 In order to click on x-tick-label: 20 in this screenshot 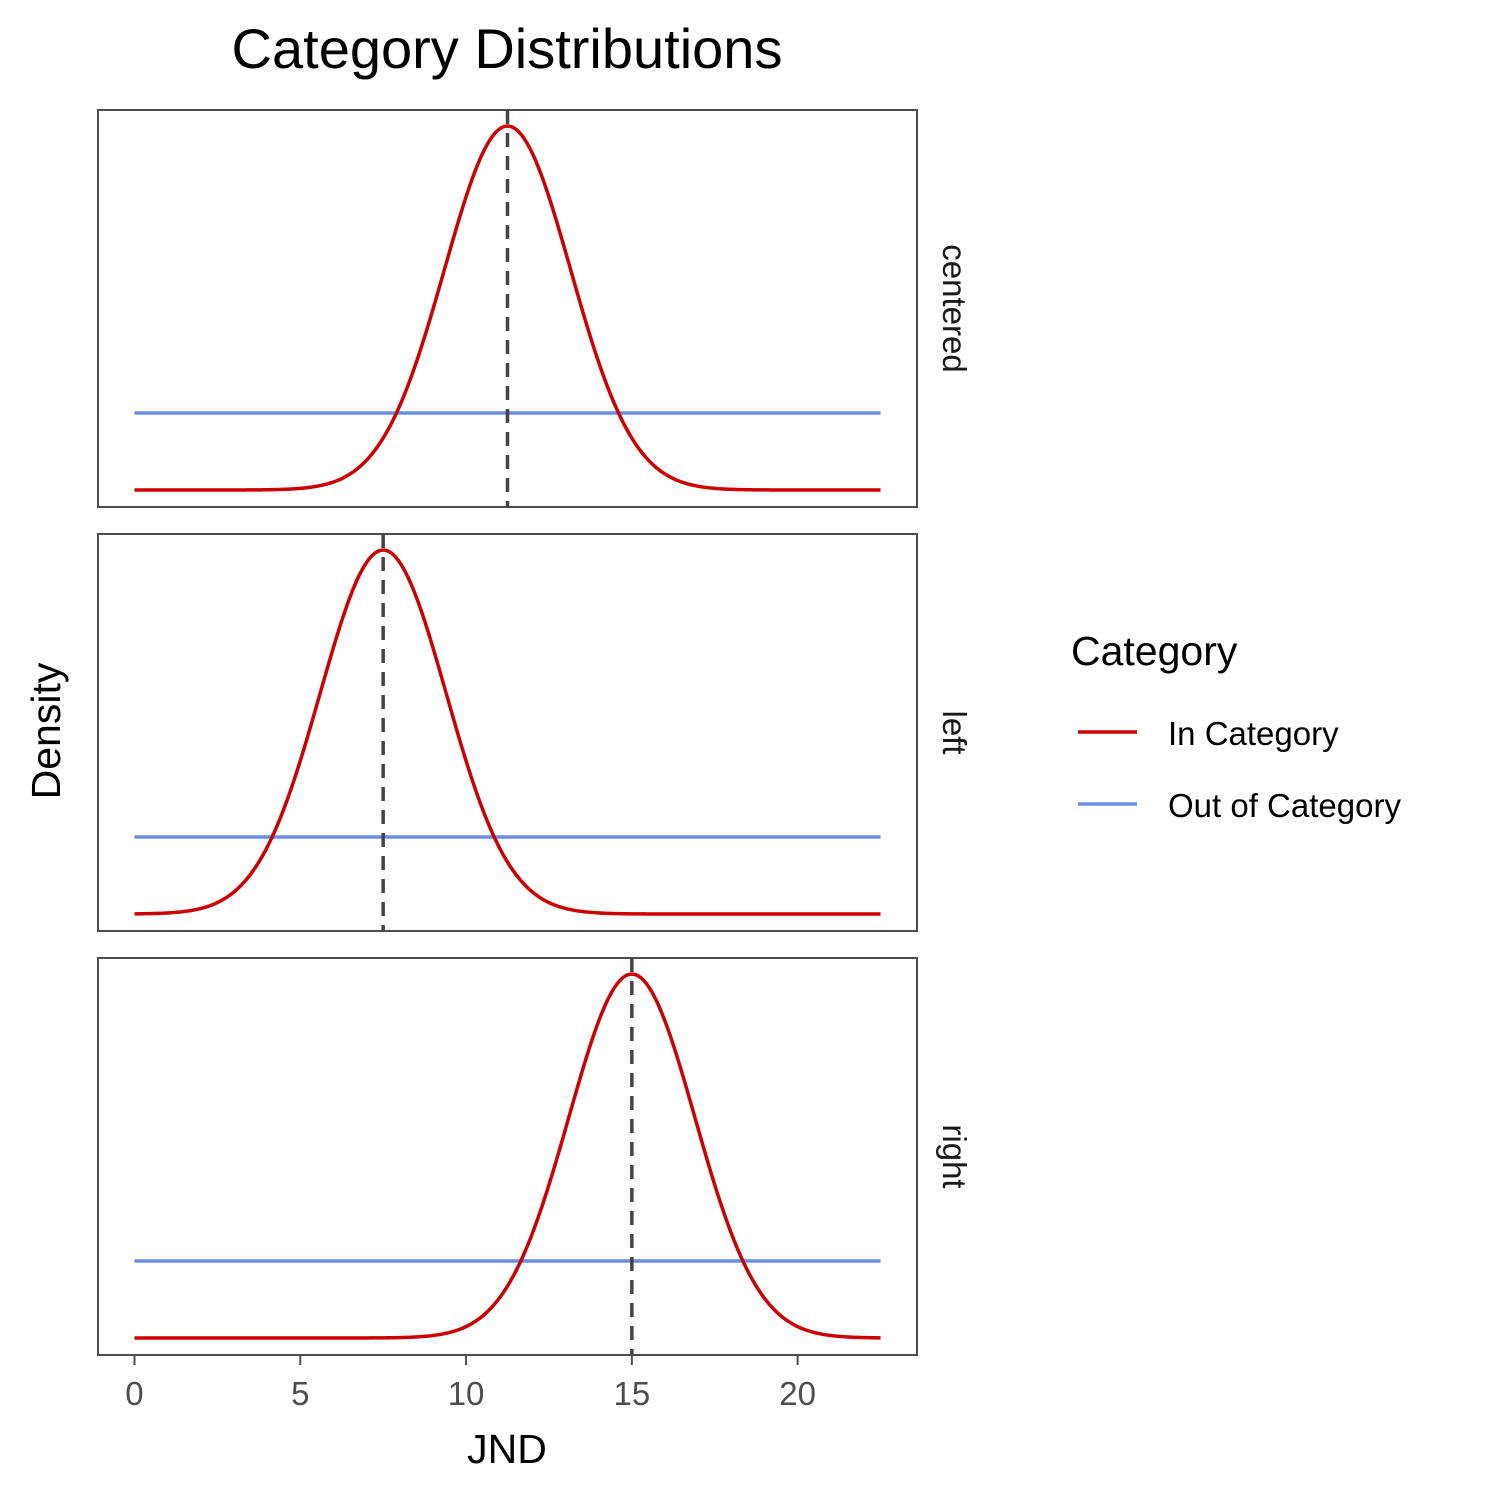, I will do `click(797, 1393)`.